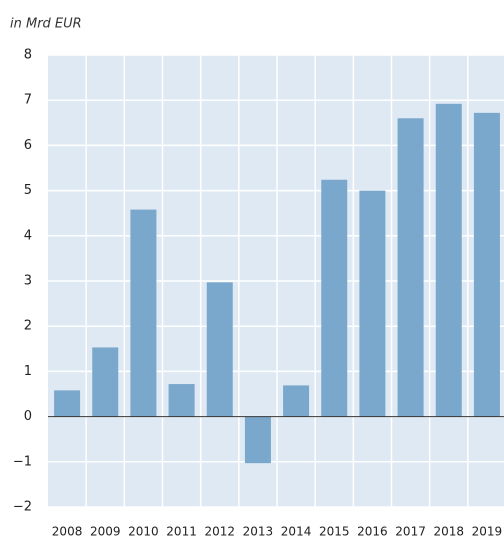 Image resolution: width=504 pixels, height=539 pixels. Describe the element at coordinates (22, 507) in the screenshot. I see `y-tick-label: −2` at that location.